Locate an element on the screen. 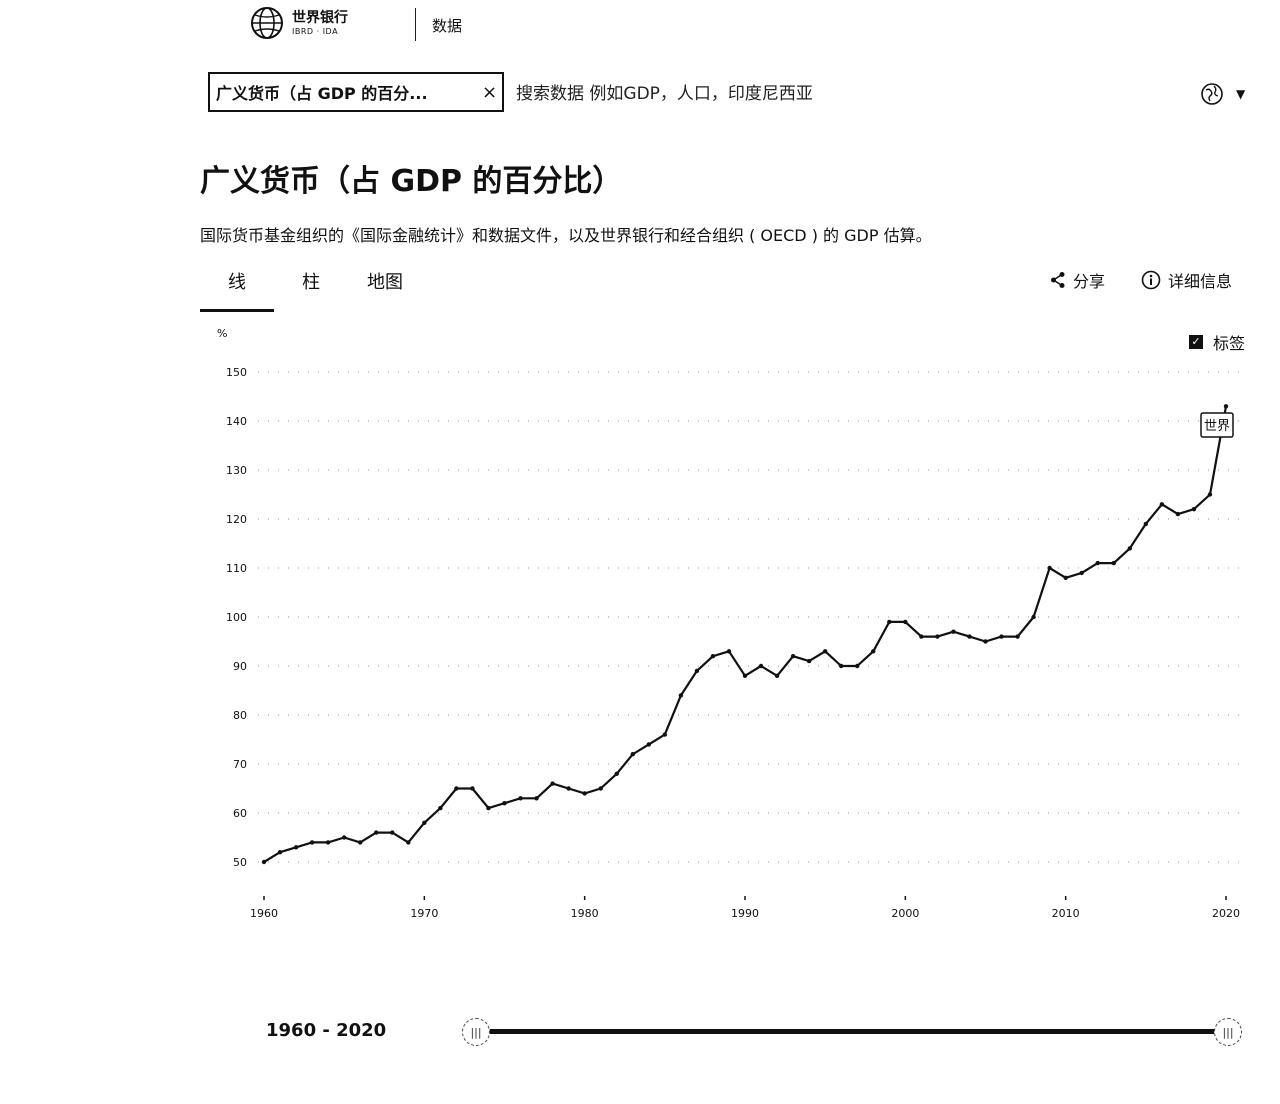 The width and height of the screenshot is (1280, 1104). year-range-slider: ||| ||| is located at coordinates (852, 1032).